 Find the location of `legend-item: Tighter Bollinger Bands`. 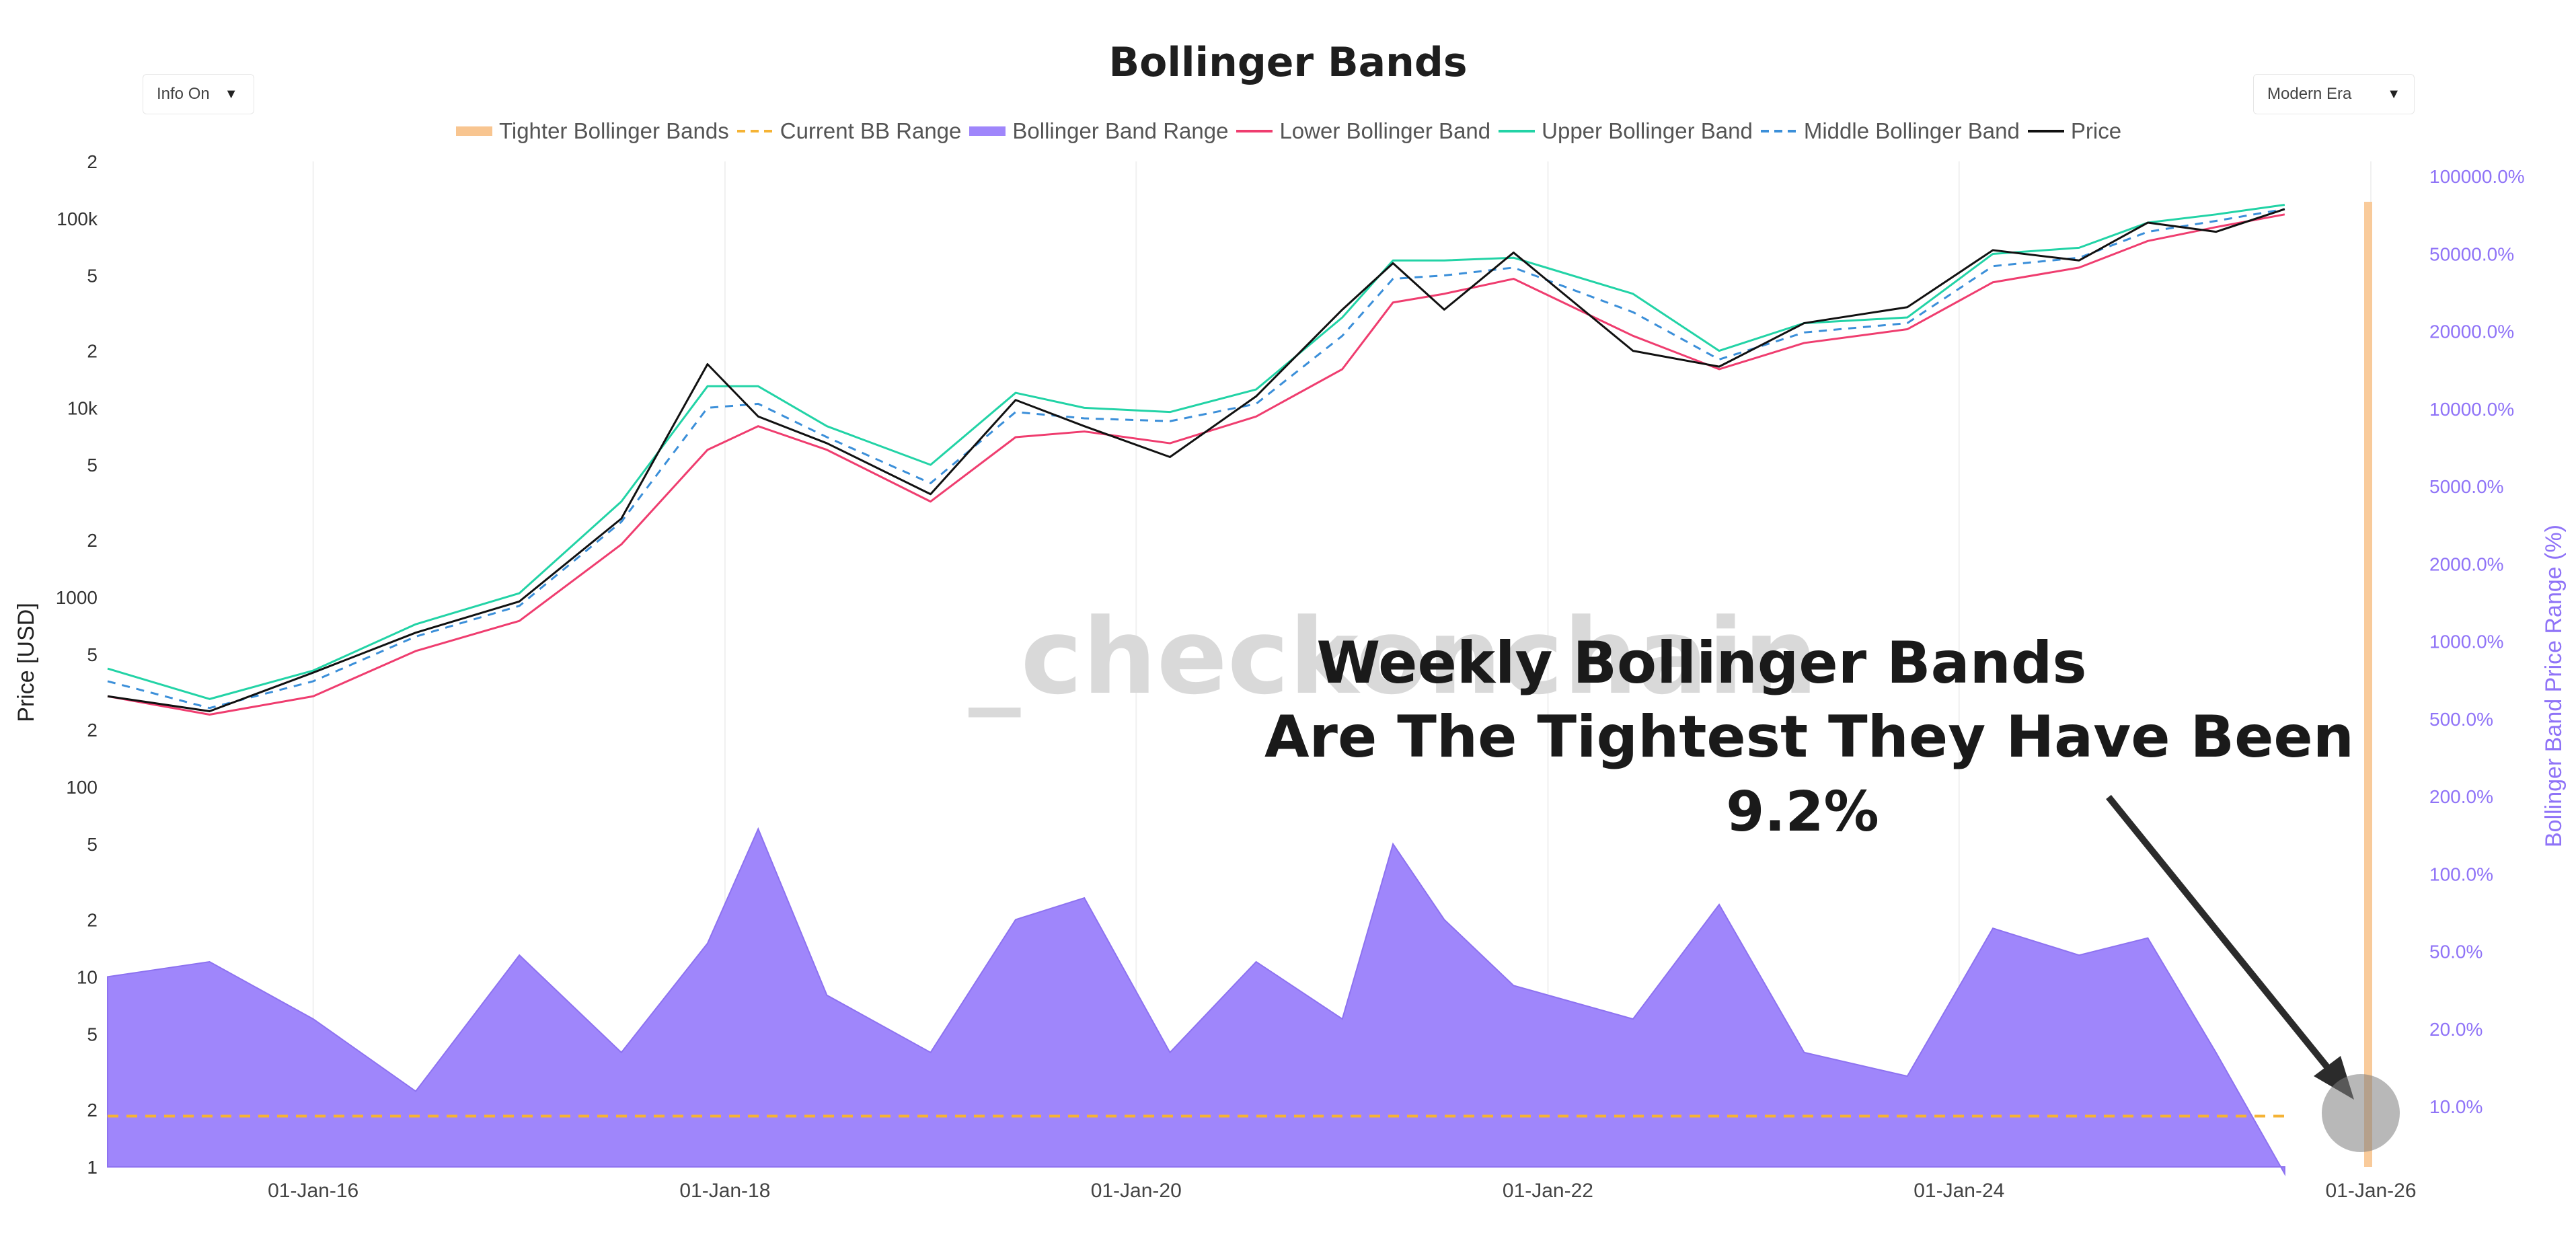

legend-item: Tighter Bollinger Bands is located at coordinates (592, 131).